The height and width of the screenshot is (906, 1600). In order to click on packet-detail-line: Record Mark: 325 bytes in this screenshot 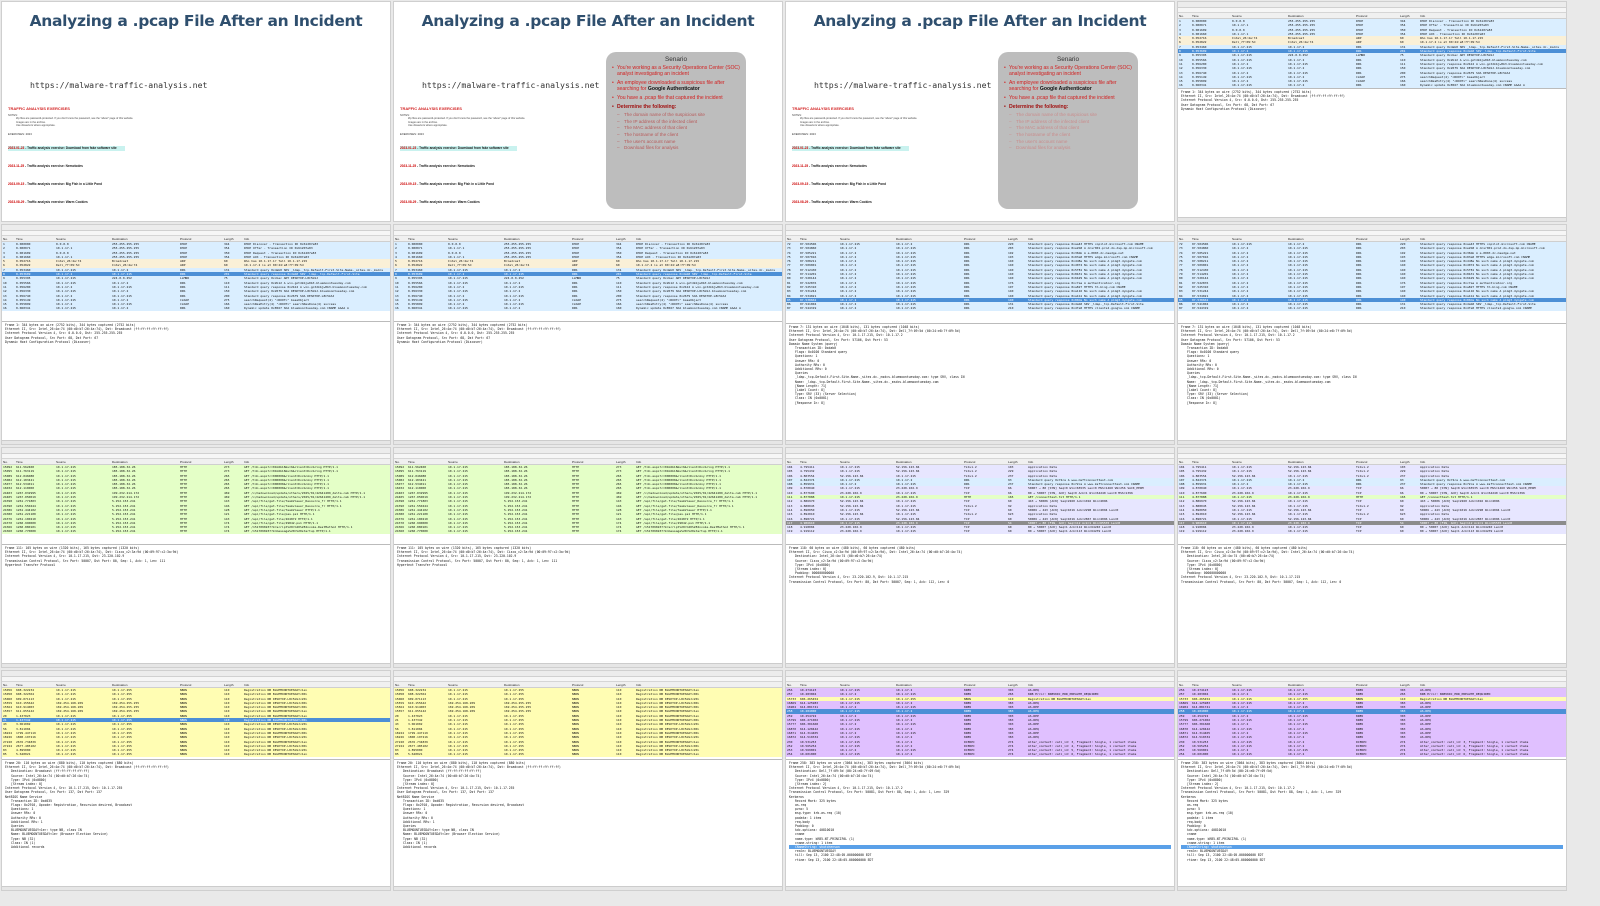, I will do `click(815, 800)`.